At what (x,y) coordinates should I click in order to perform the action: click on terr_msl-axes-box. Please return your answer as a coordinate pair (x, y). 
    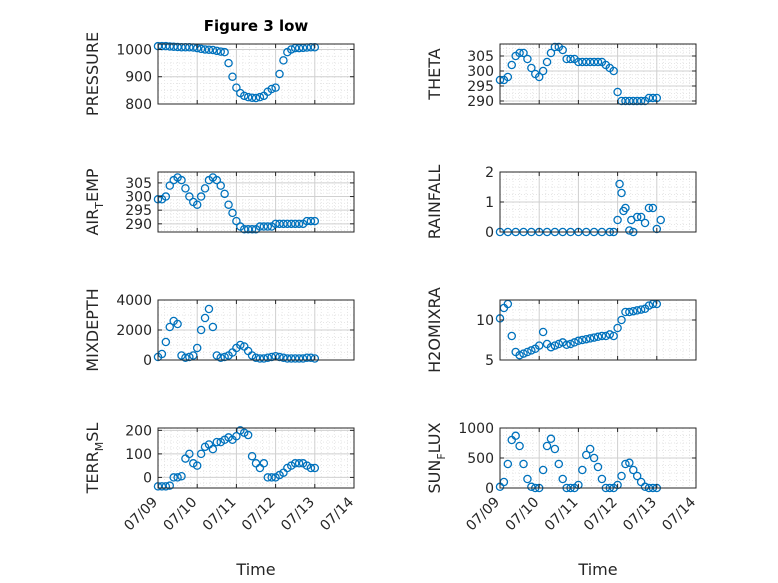
    Looking at the image, I should click on (256, 458).